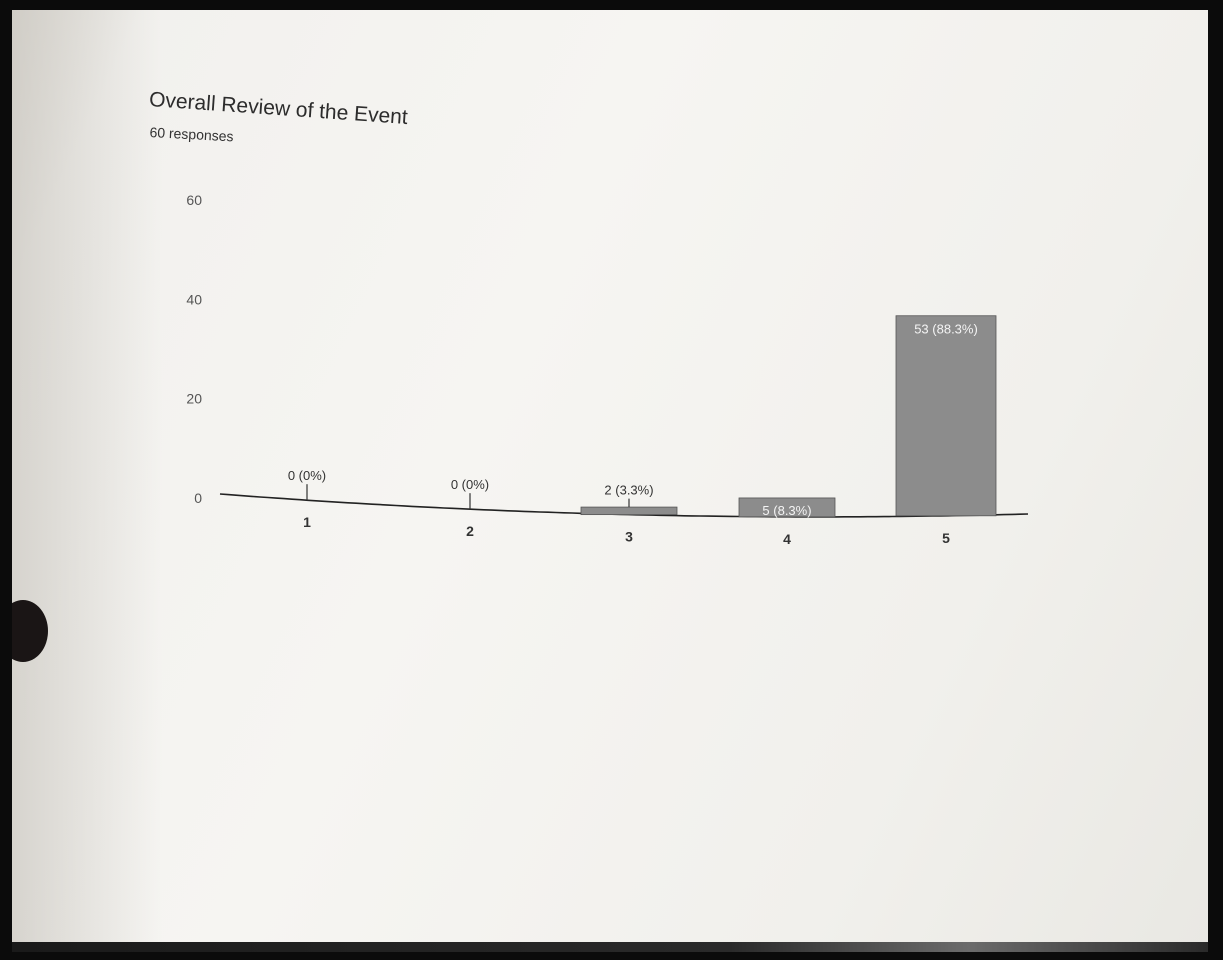 The width and height of the screenshot is (1223, 960). I want to click on data-labels: 0 (0%) 0 (0%) 2 (3.3%) 5 (8.3%) 53 (88.3%), so click(633, 420).